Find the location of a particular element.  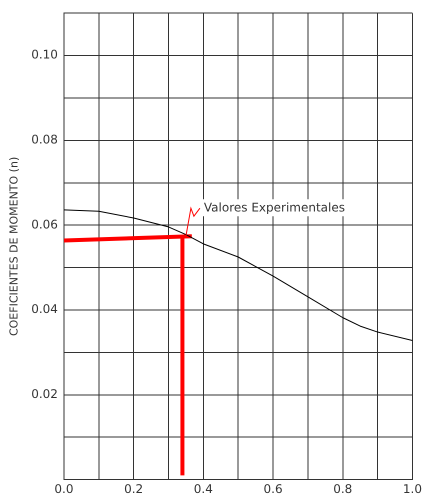

x-tick-label: 0.8 is located at coordinates (342, 489).